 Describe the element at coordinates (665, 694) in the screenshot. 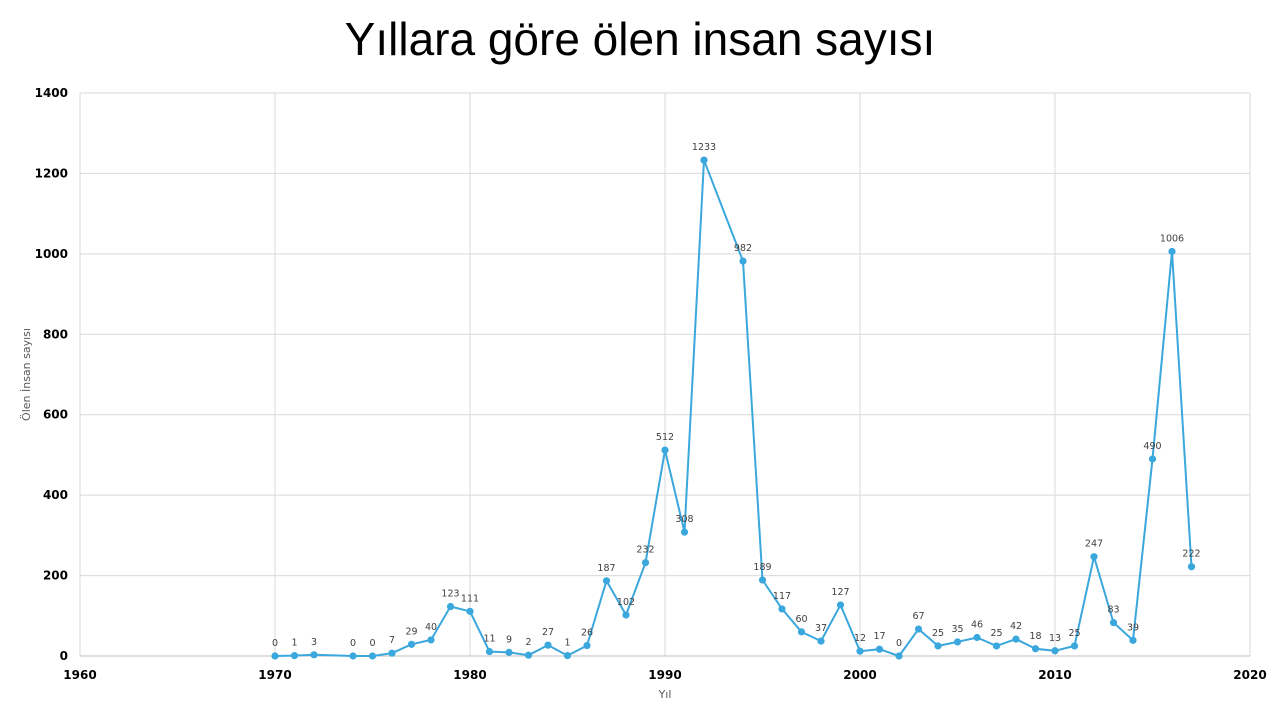

I see `x-axis-label: Yıl` at that location.